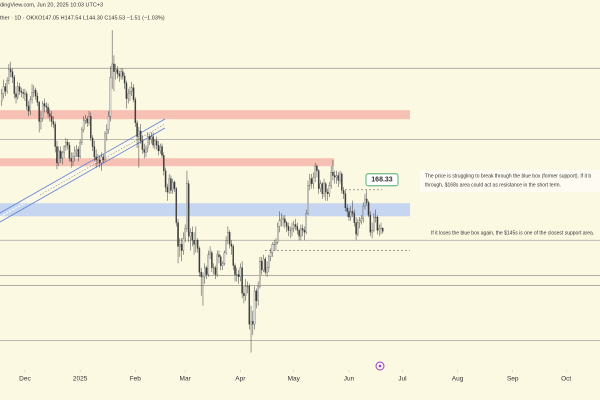 This screenshot has width=600, height=400. I want to click on icon-dot, so click(380, 366).